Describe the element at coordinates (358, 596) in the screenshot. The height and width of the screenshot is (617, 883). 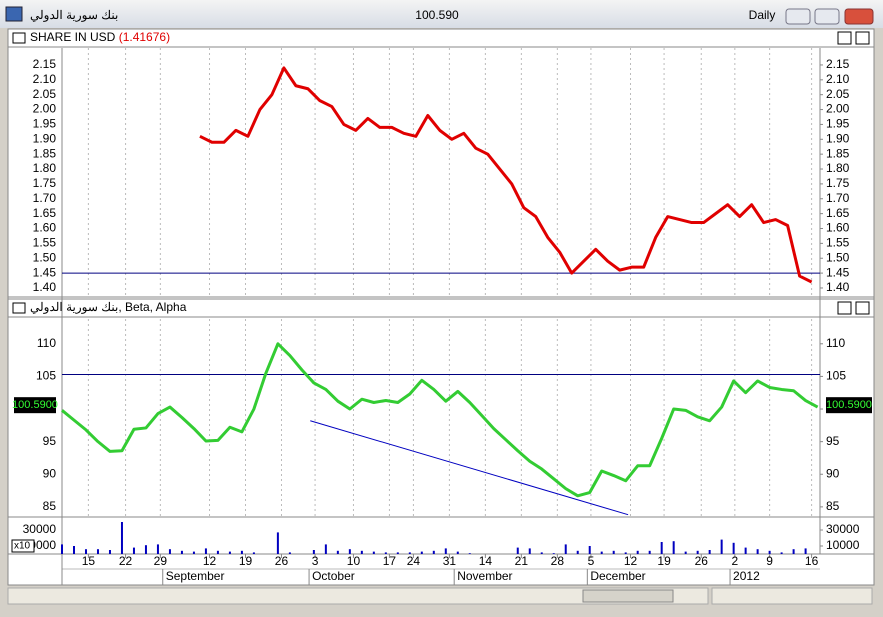
I see `scrollbar` at that location.